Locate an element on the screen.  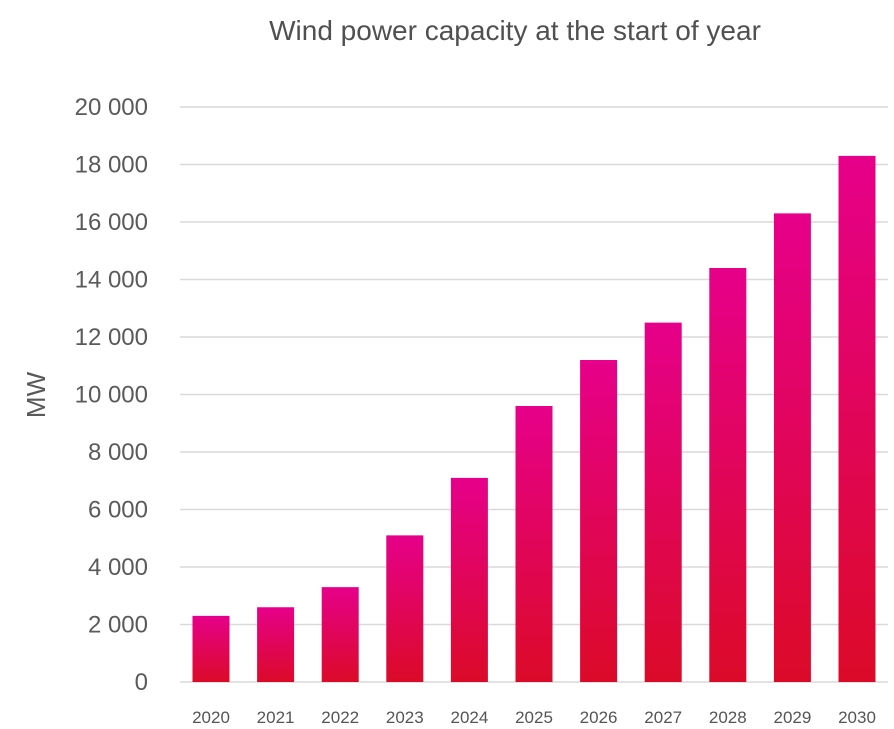
y-tick-label: 6 000 is located at coordinates (118, 510).